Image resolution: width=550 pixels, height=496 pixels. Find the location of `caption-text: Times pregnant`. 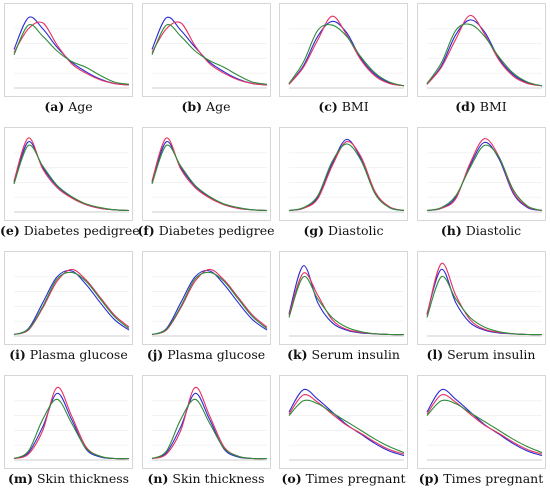

caption-text: Times pregnant is located at coordinates (353, 478).